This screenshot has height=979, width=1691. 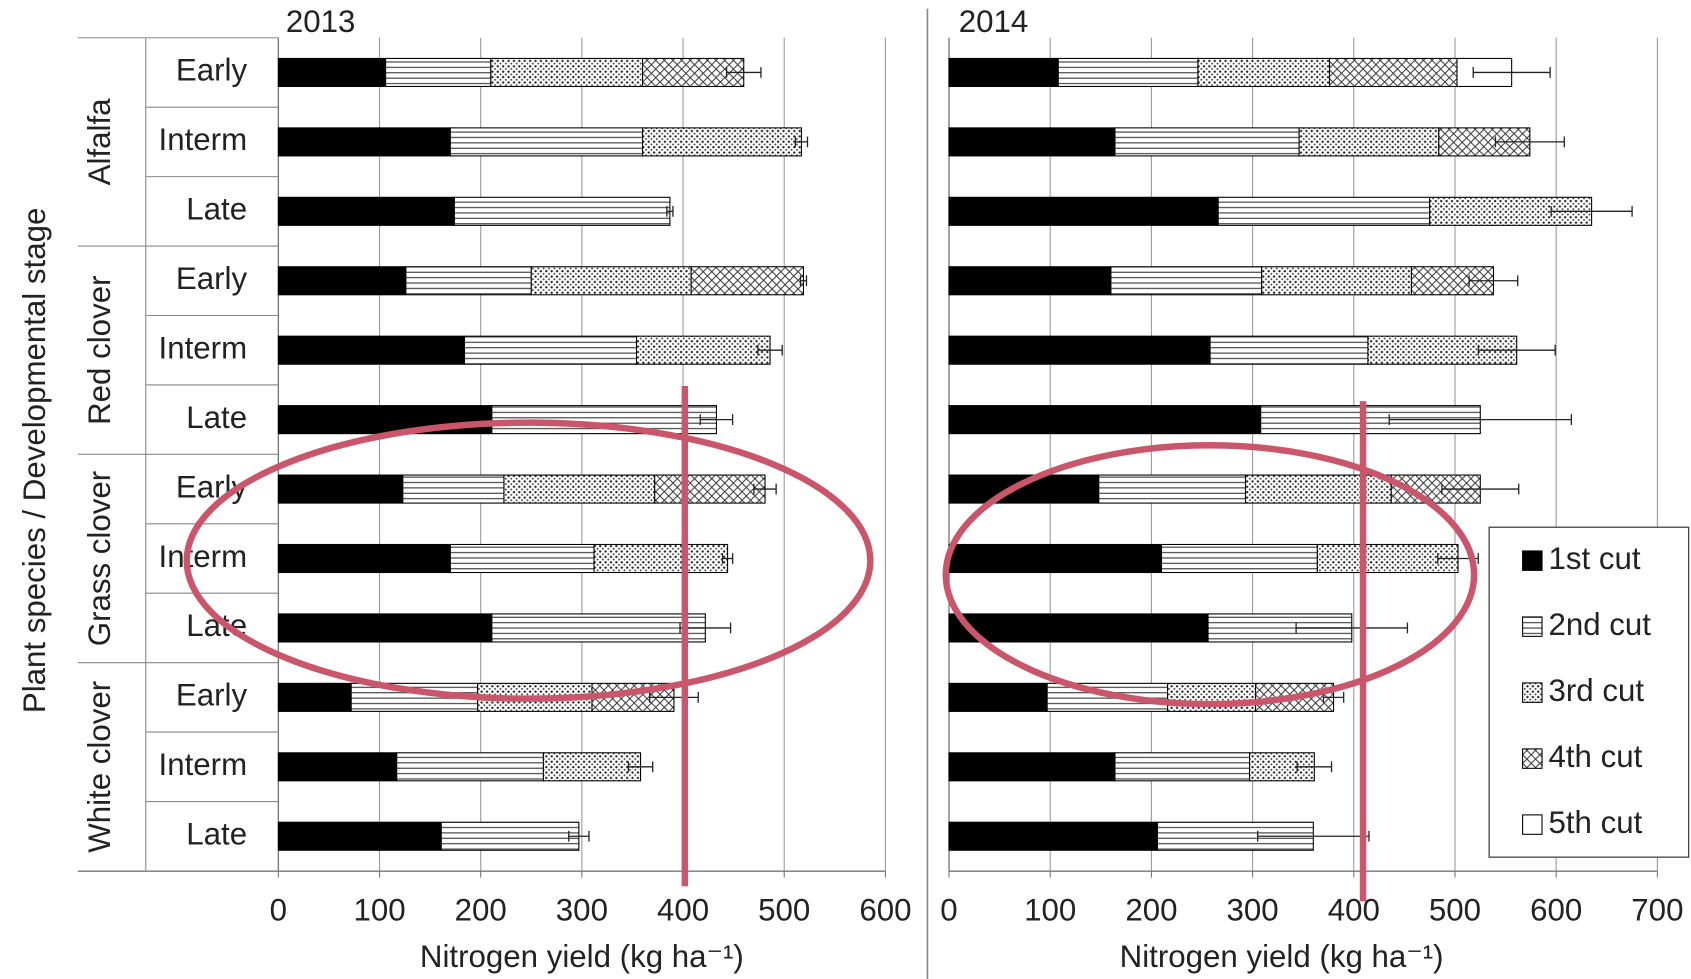 I want to click on group-label: Alfalfa, so click(x=99, y=141).